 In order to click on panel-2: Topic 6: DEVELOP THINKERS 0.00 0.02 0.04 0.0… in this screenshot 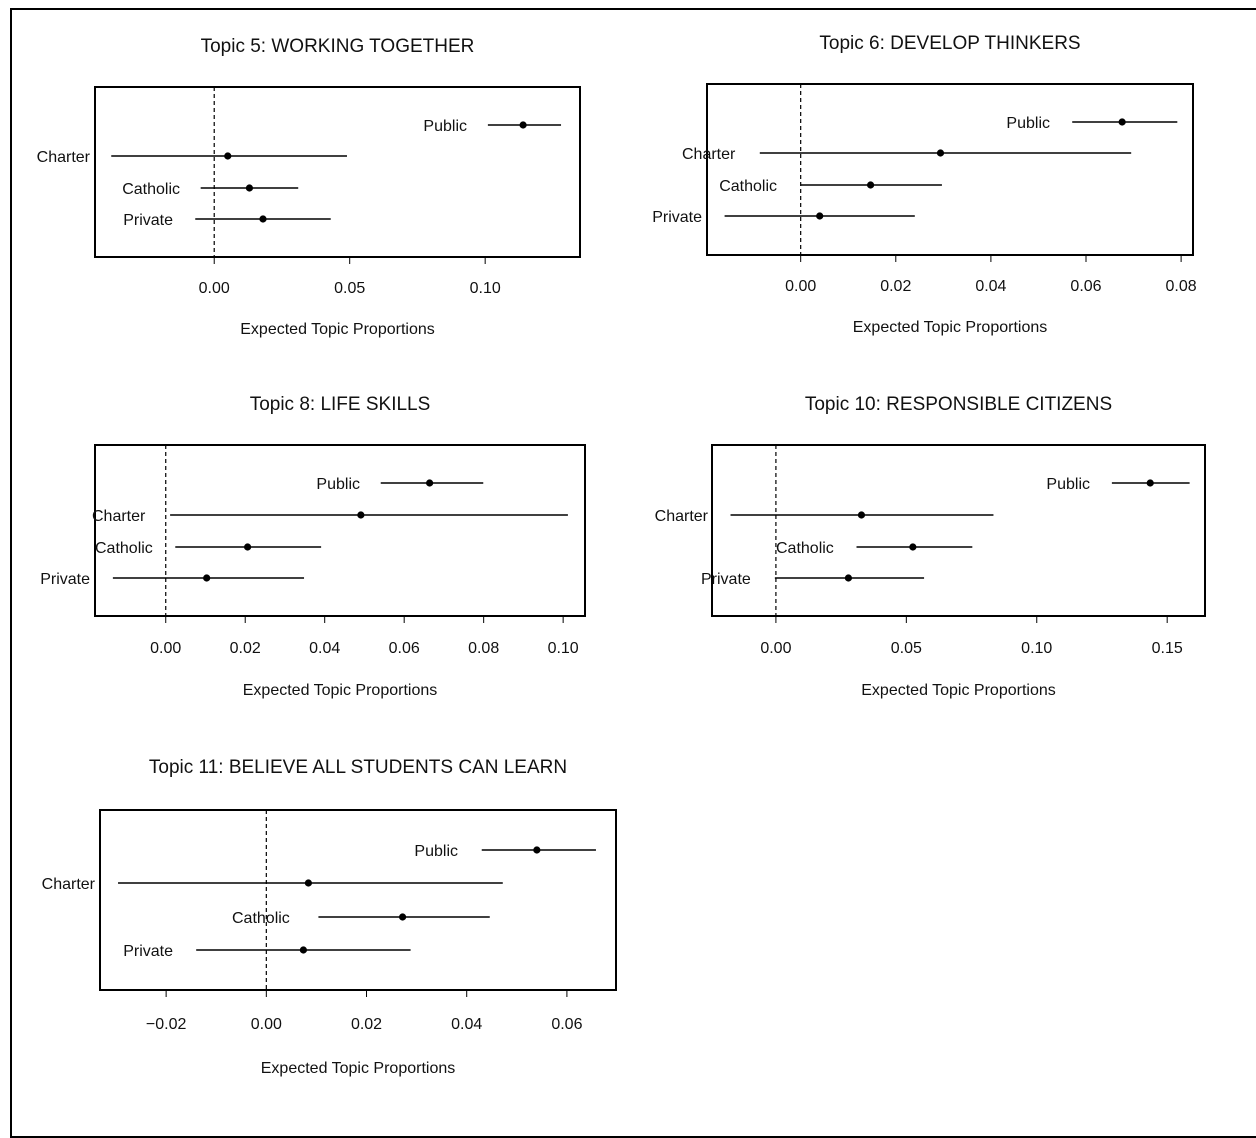, I will do `click(924, 184)`.